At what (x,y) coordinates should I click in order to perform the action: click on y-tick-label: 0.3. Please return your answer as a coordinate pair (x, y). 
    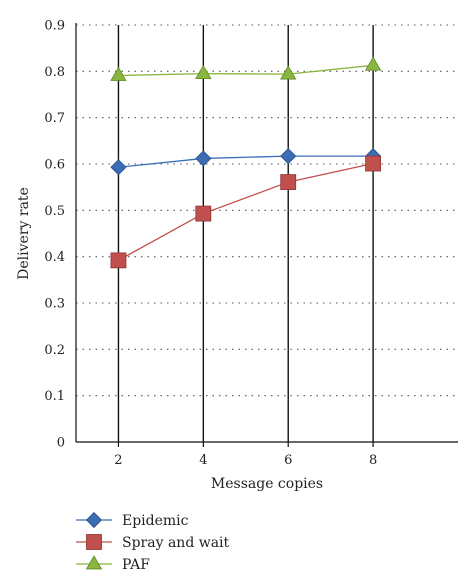
    Looking at the image, I should click on (54, 304).